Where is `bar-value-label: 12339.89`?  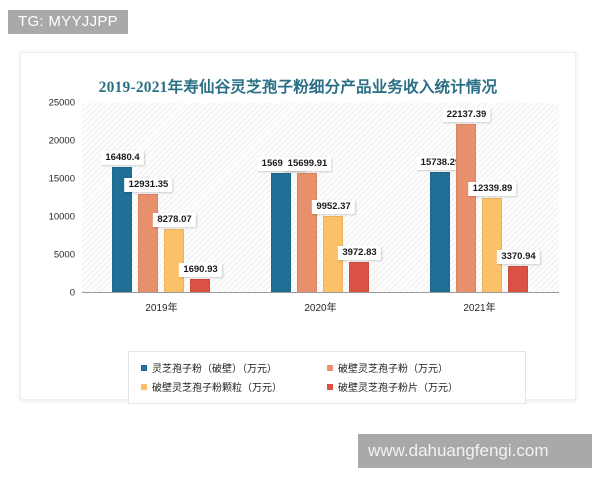 bar-value-label: 12339.89 is located at coordinates (492, 189).